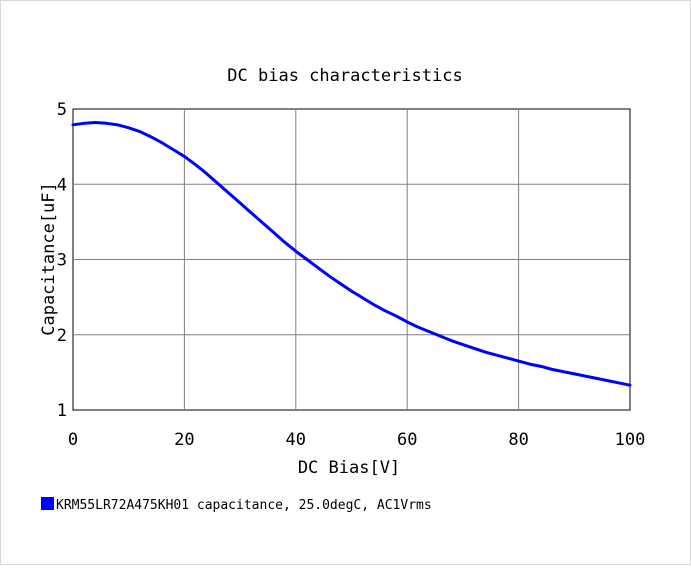 The image size is (691, 570). What do you see at coordinates (184, 440) in the screenshot?
I see `x-tick-label: 20` at bounding box center [184, 440].